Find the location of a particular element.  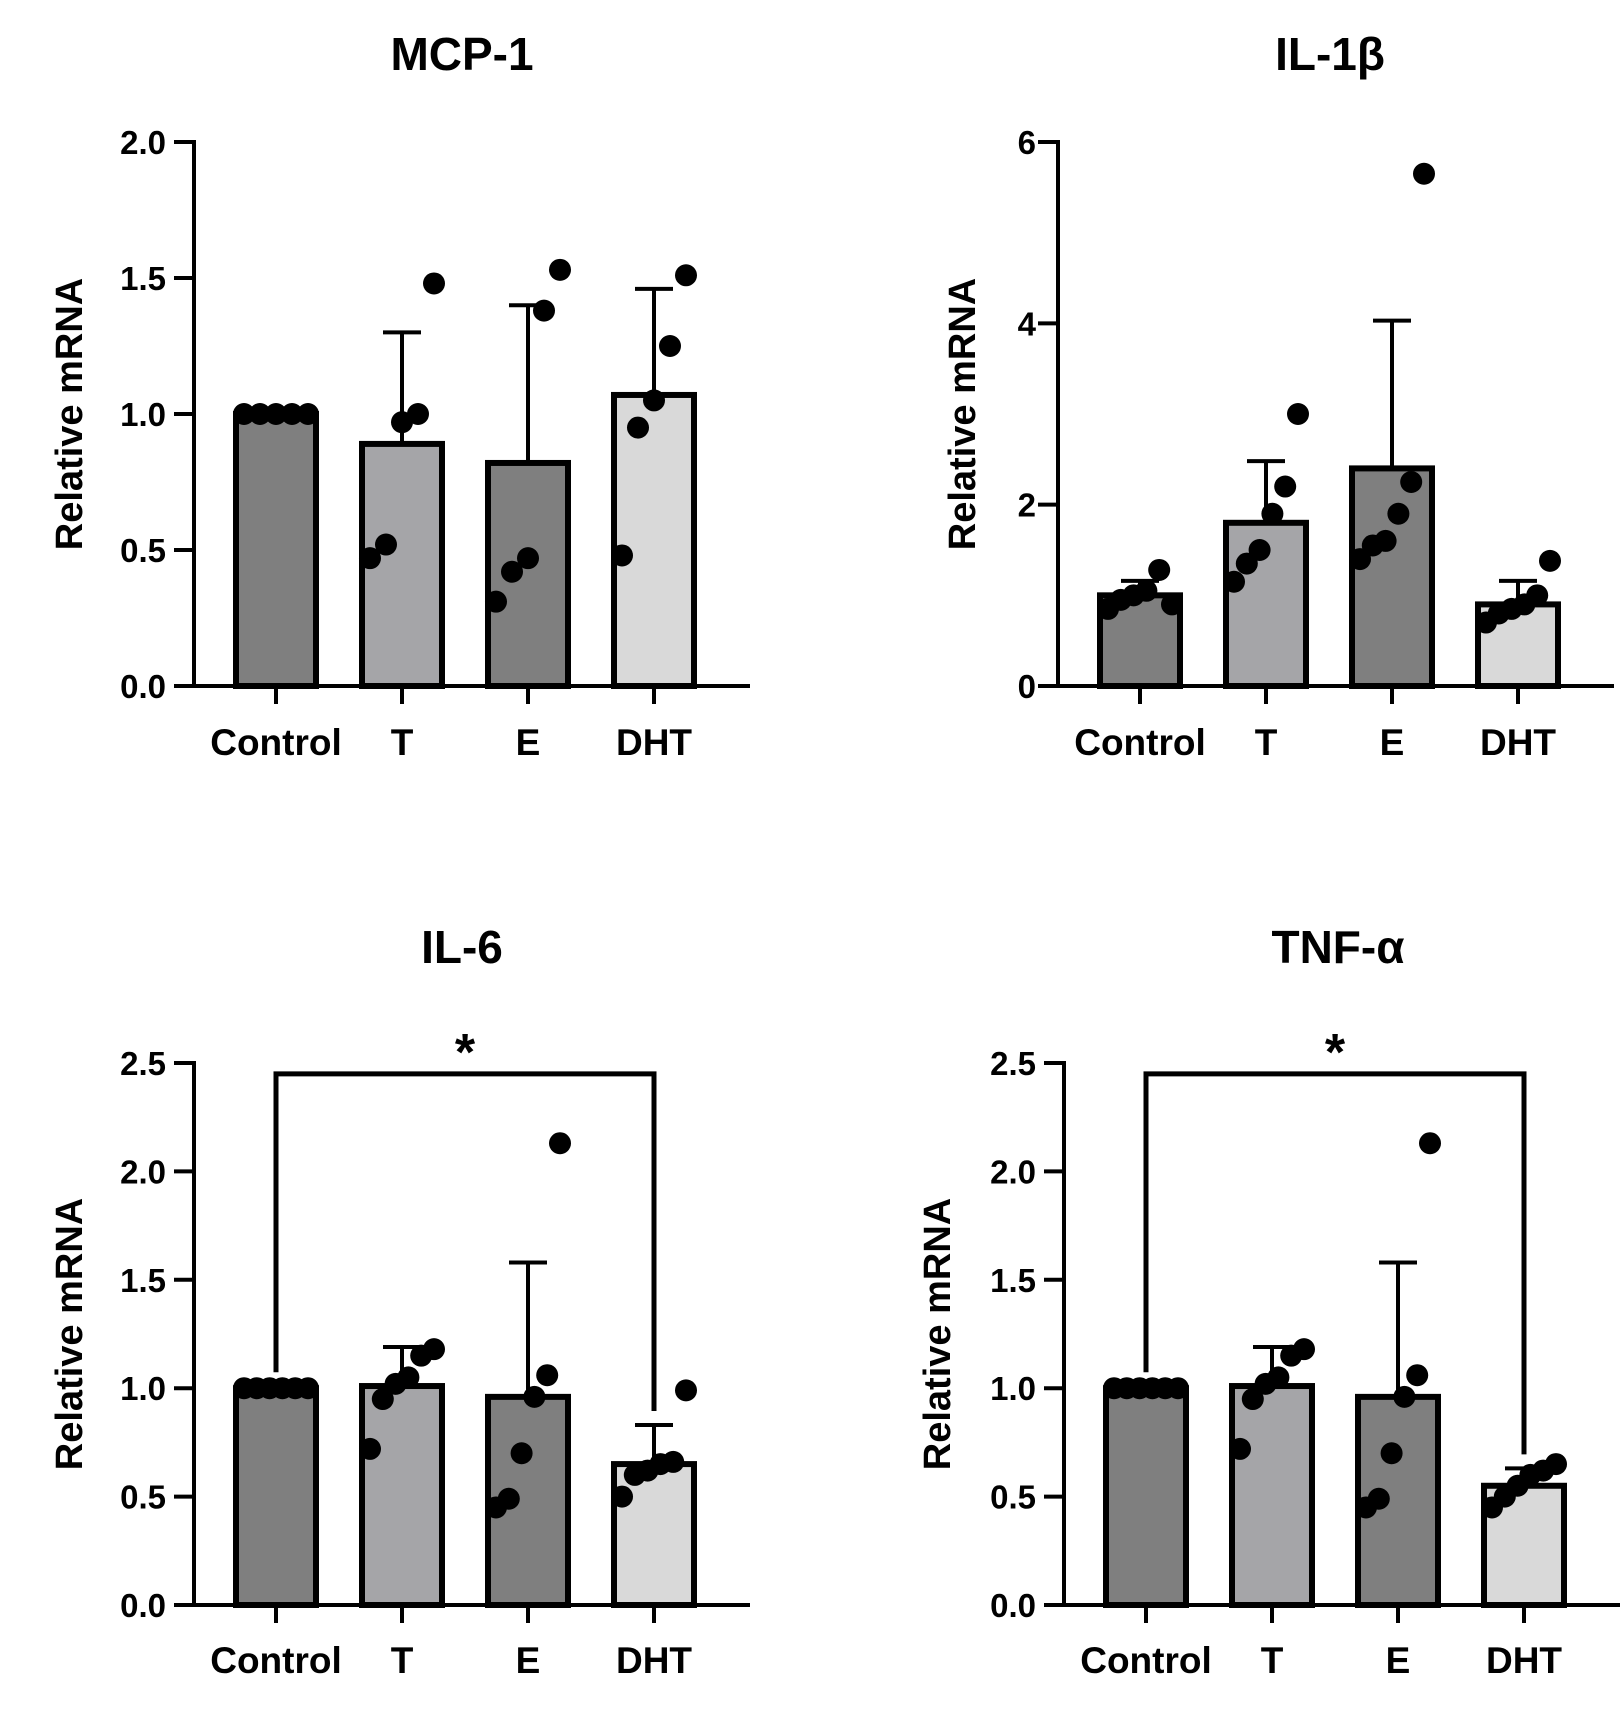

panel-title: IL-6 is located at coordinates (462, 947).